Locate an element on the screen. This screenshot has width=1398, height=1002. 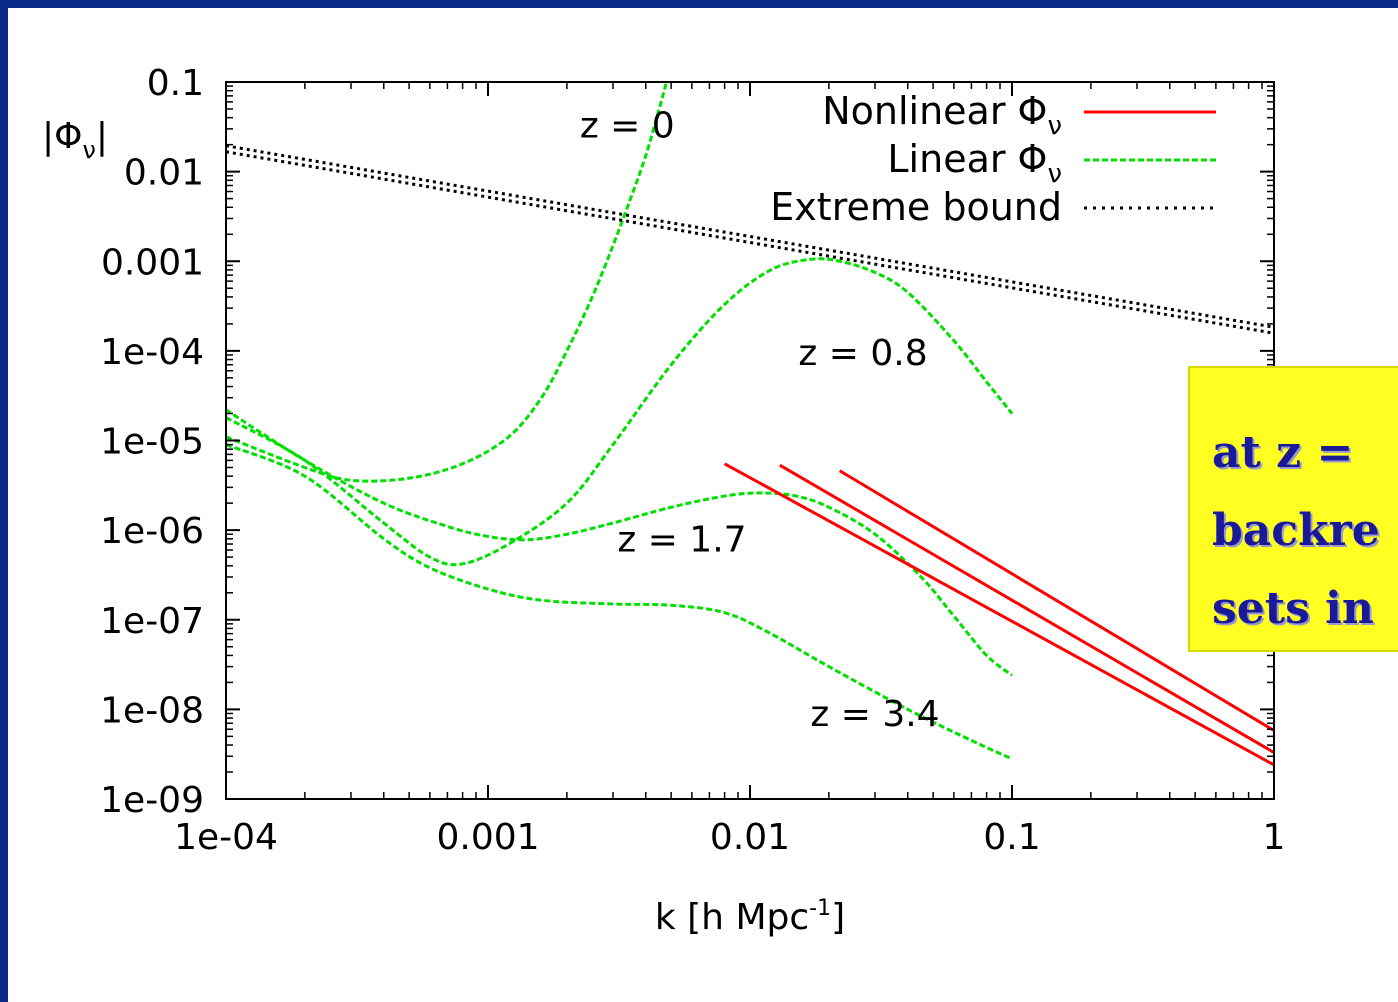
redshift-label: z = 1.7 is located at coordinates (681, 539).